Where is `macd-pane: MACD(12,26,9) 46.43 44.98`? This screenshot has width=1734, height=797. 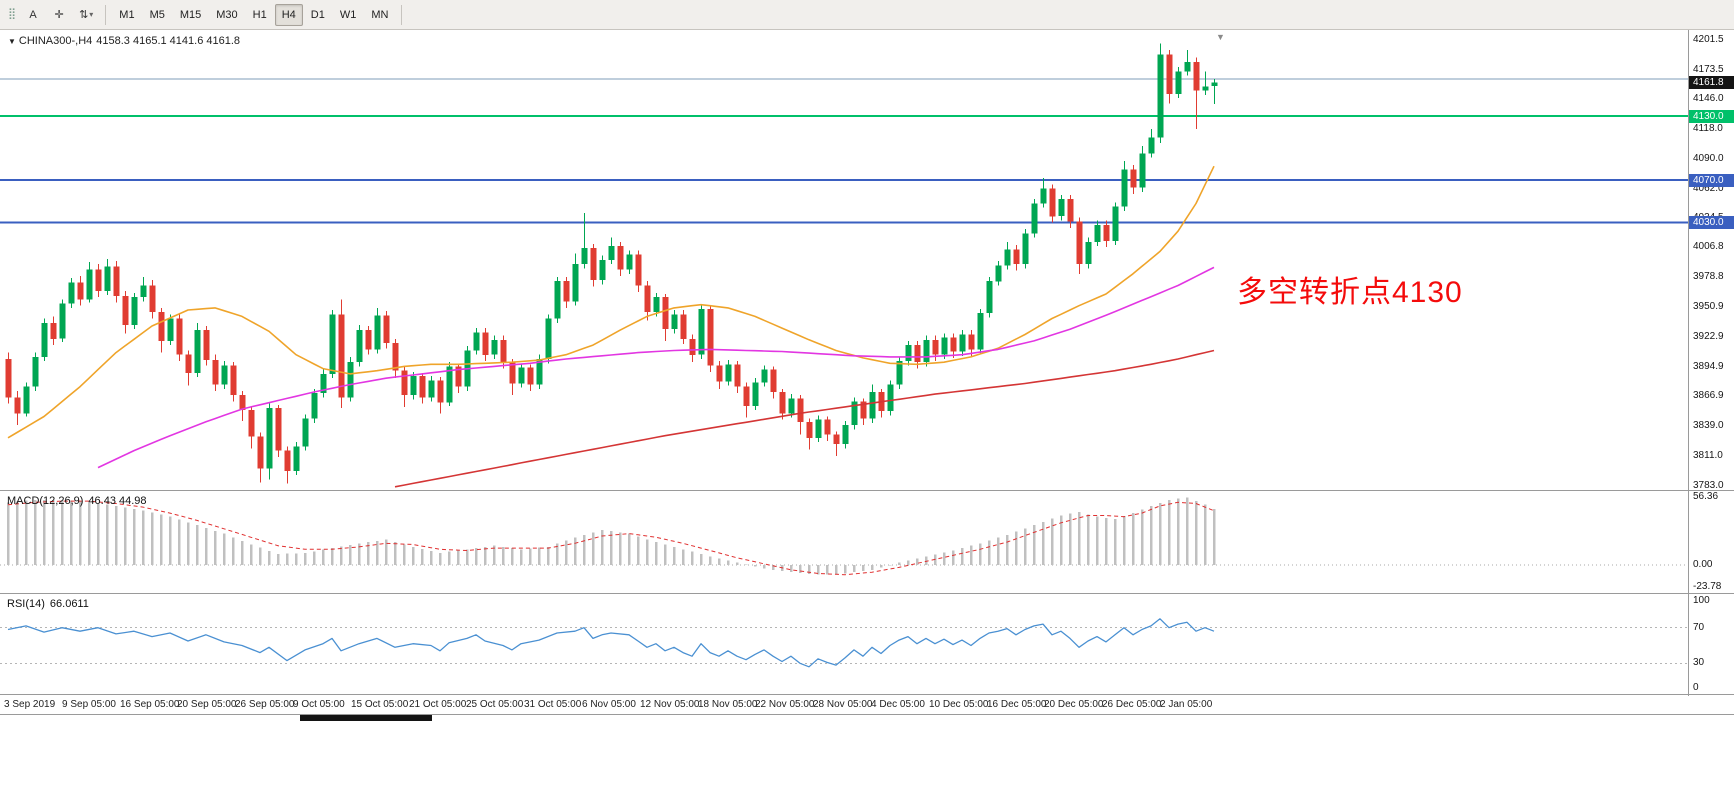 macd-pane: MACD(12,26,9) 46.43 44.98 is located at coordinates (844, 542).